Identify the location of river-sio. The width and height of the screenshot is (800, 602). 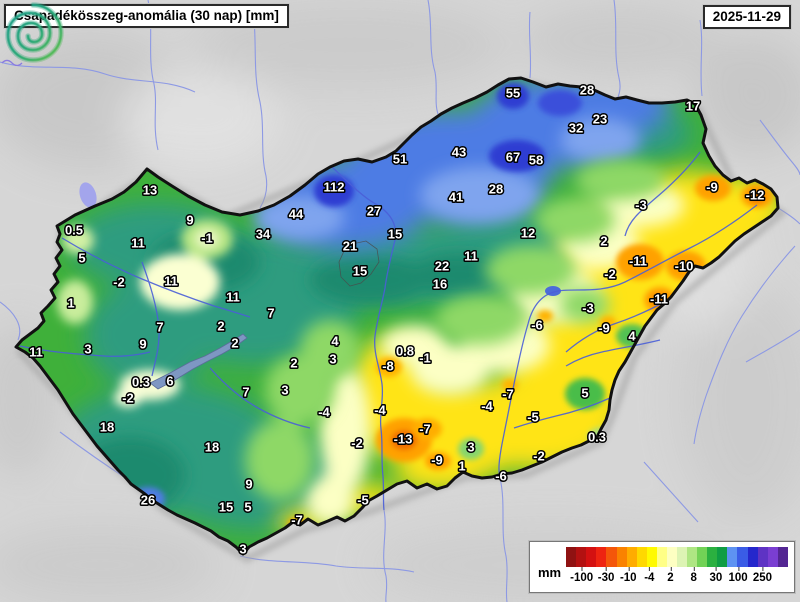
(260, 398).